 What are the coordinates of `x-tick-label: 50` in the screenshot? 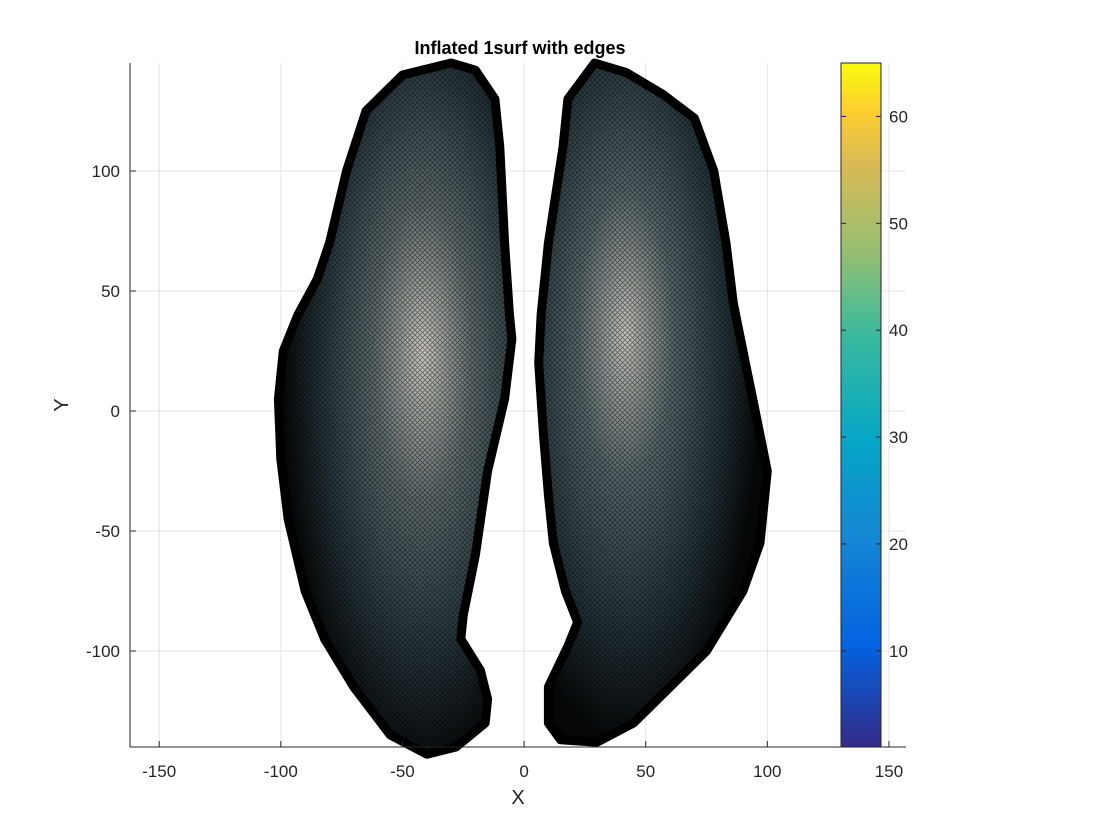 It's located at (645, 771).